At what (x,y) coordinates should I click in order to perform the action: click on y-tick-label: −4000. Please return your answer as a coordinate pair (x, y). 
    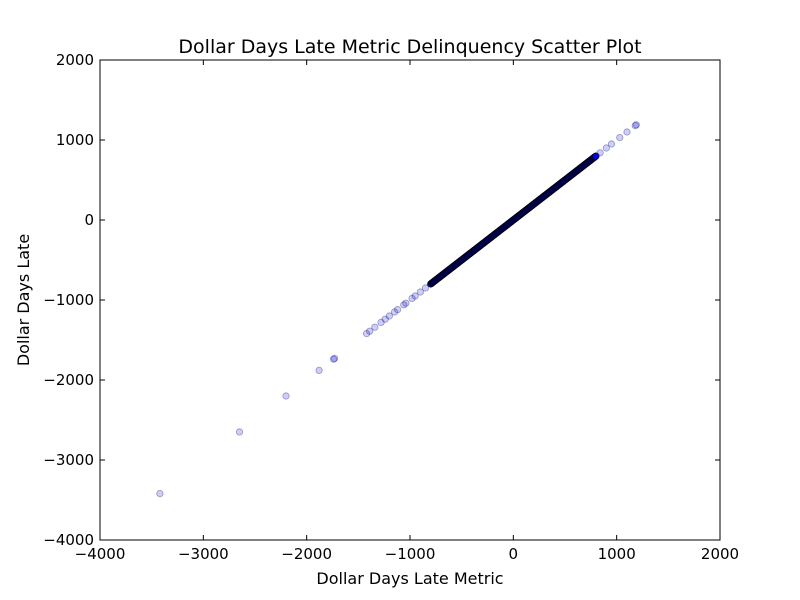
    Looking at the image, I should click on (68, 540).